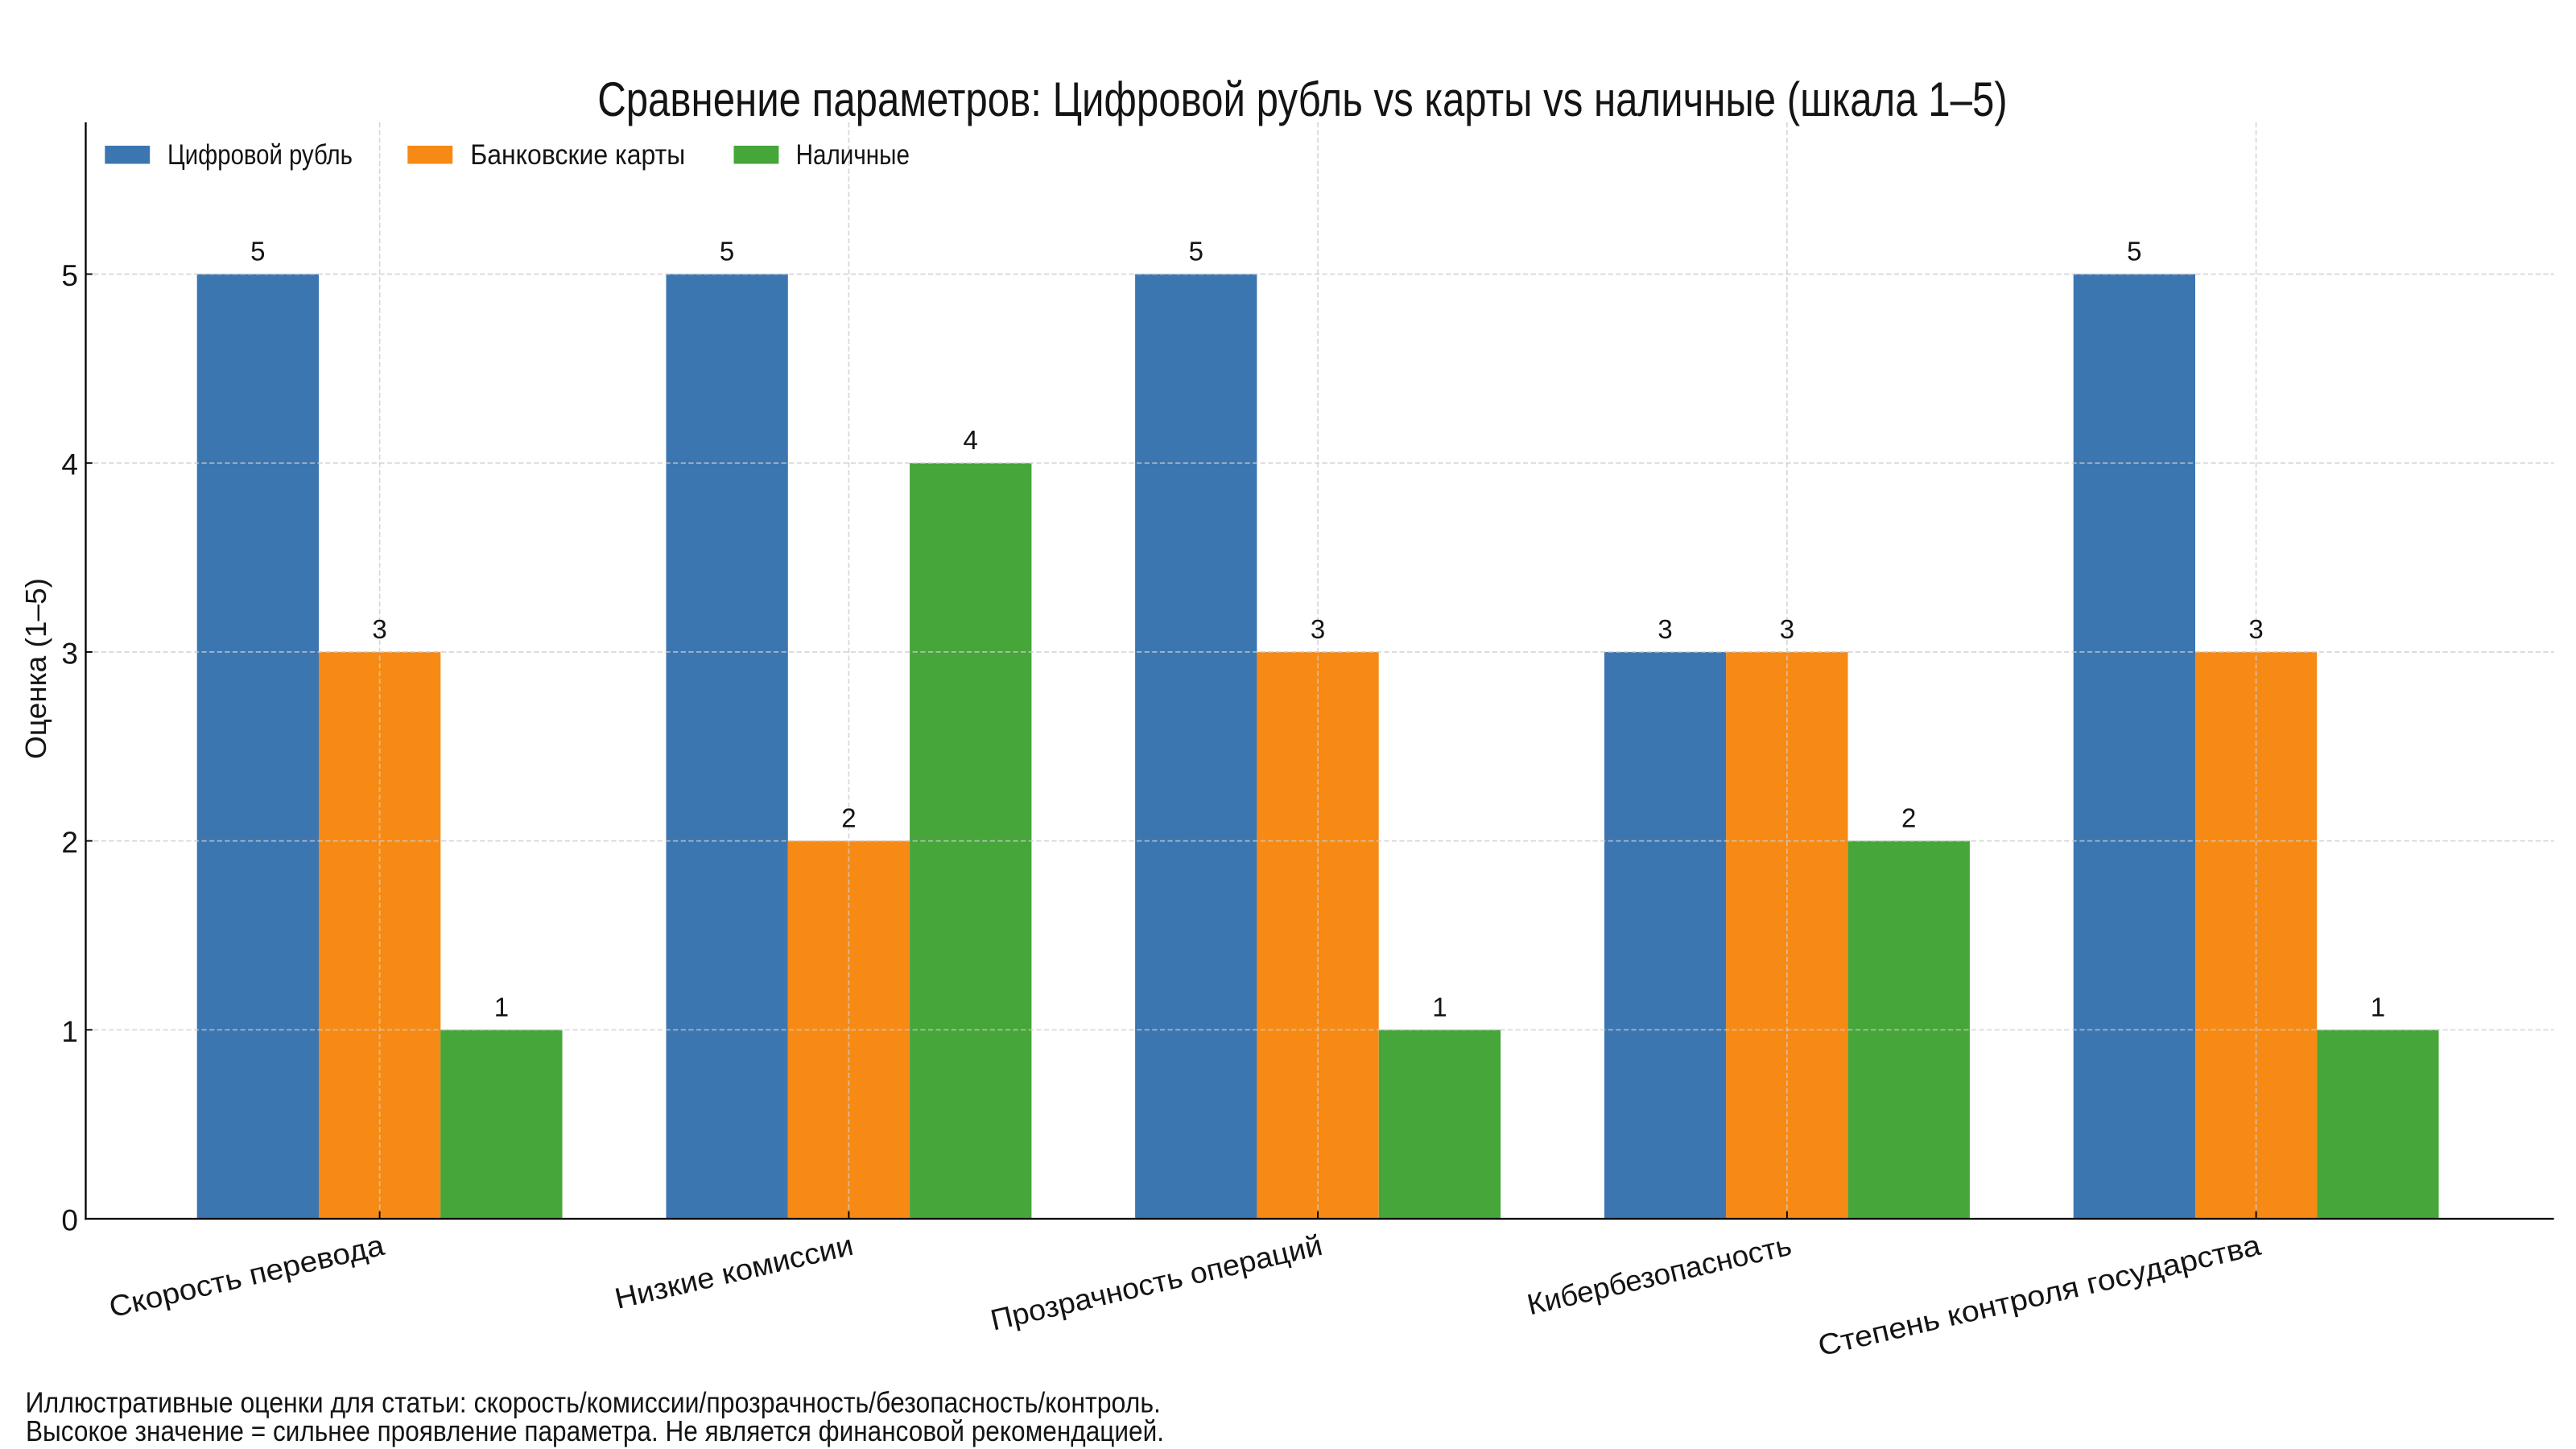 Image resolution: width=2576 pixels, height=1449 pixels. Describe the element at coordinates (577, 154) in the screenshot. I see `svg-text: Банковские карты` at that location.